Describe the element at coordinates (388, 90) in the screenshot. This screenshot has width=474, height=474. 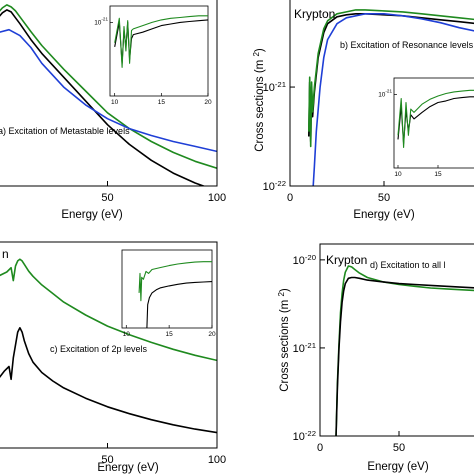
I see `panel-b-inset-y-tick-label-1-exp: -21` at that location.